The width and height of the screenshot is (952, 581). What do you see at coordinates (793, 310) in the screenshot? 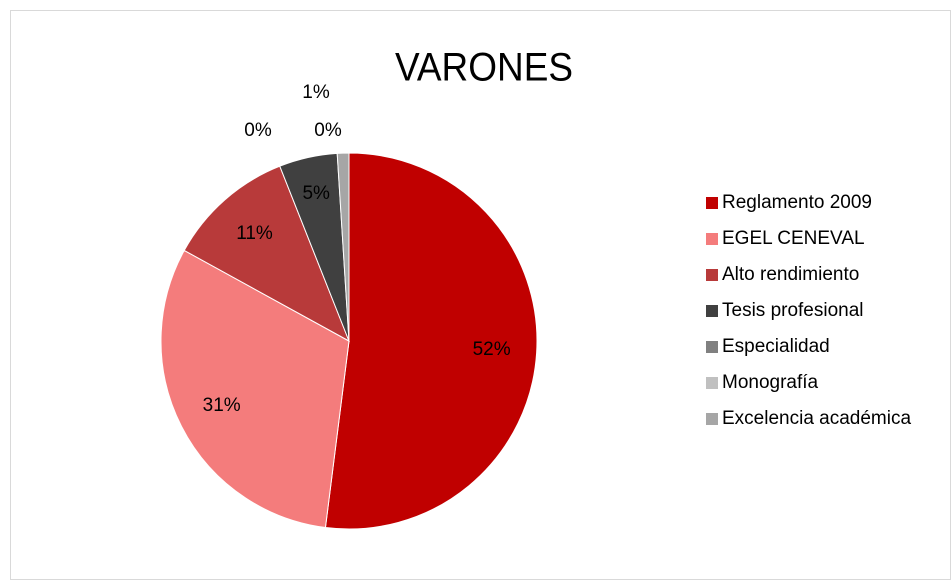
I see `legend-label: Tesis profesional` at bounding box center [793, 310].